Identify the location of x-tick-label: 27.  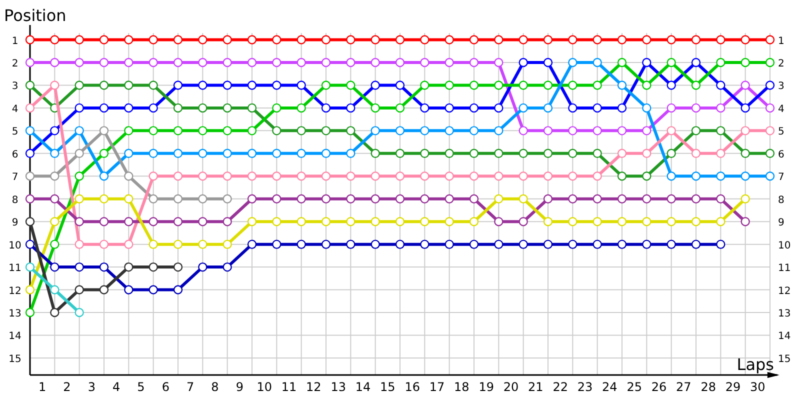
(684, 387).